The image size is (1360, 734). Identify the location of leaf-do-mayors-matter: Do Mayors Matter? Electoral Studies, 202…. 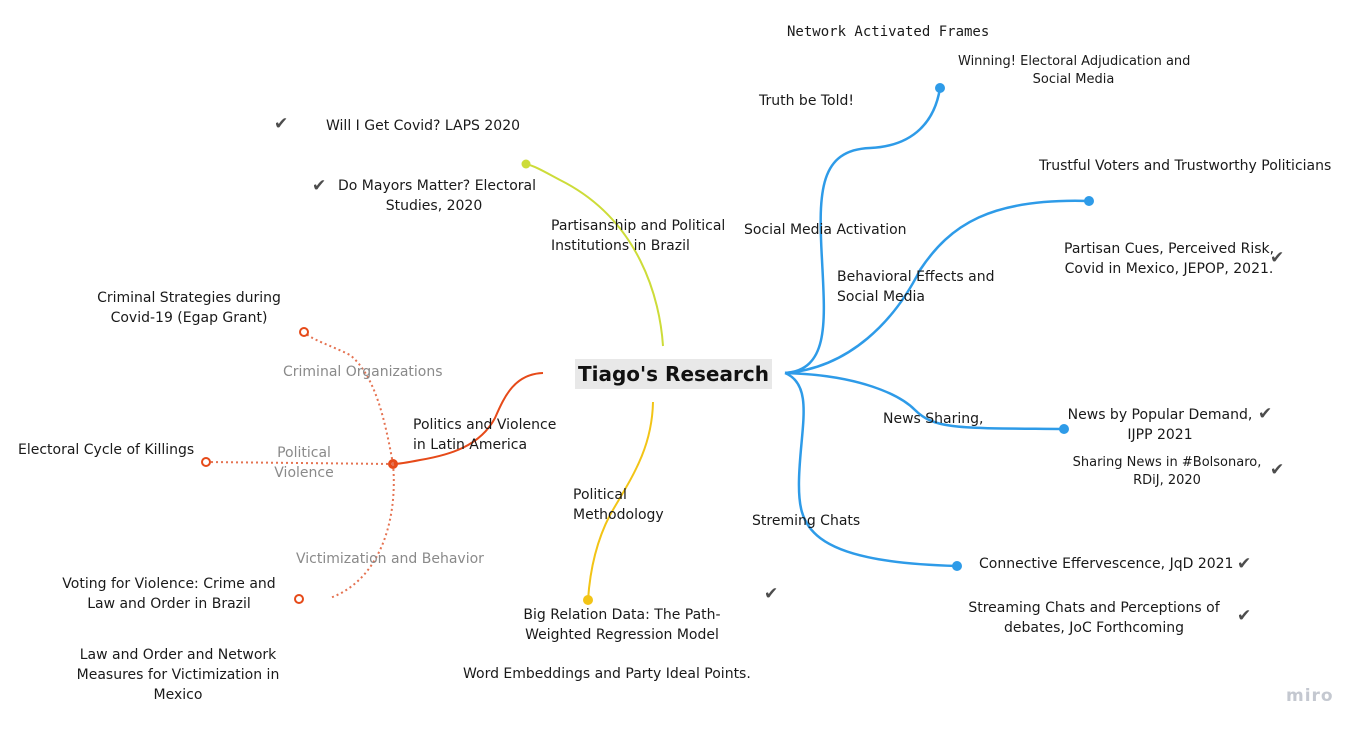
(437, 196).